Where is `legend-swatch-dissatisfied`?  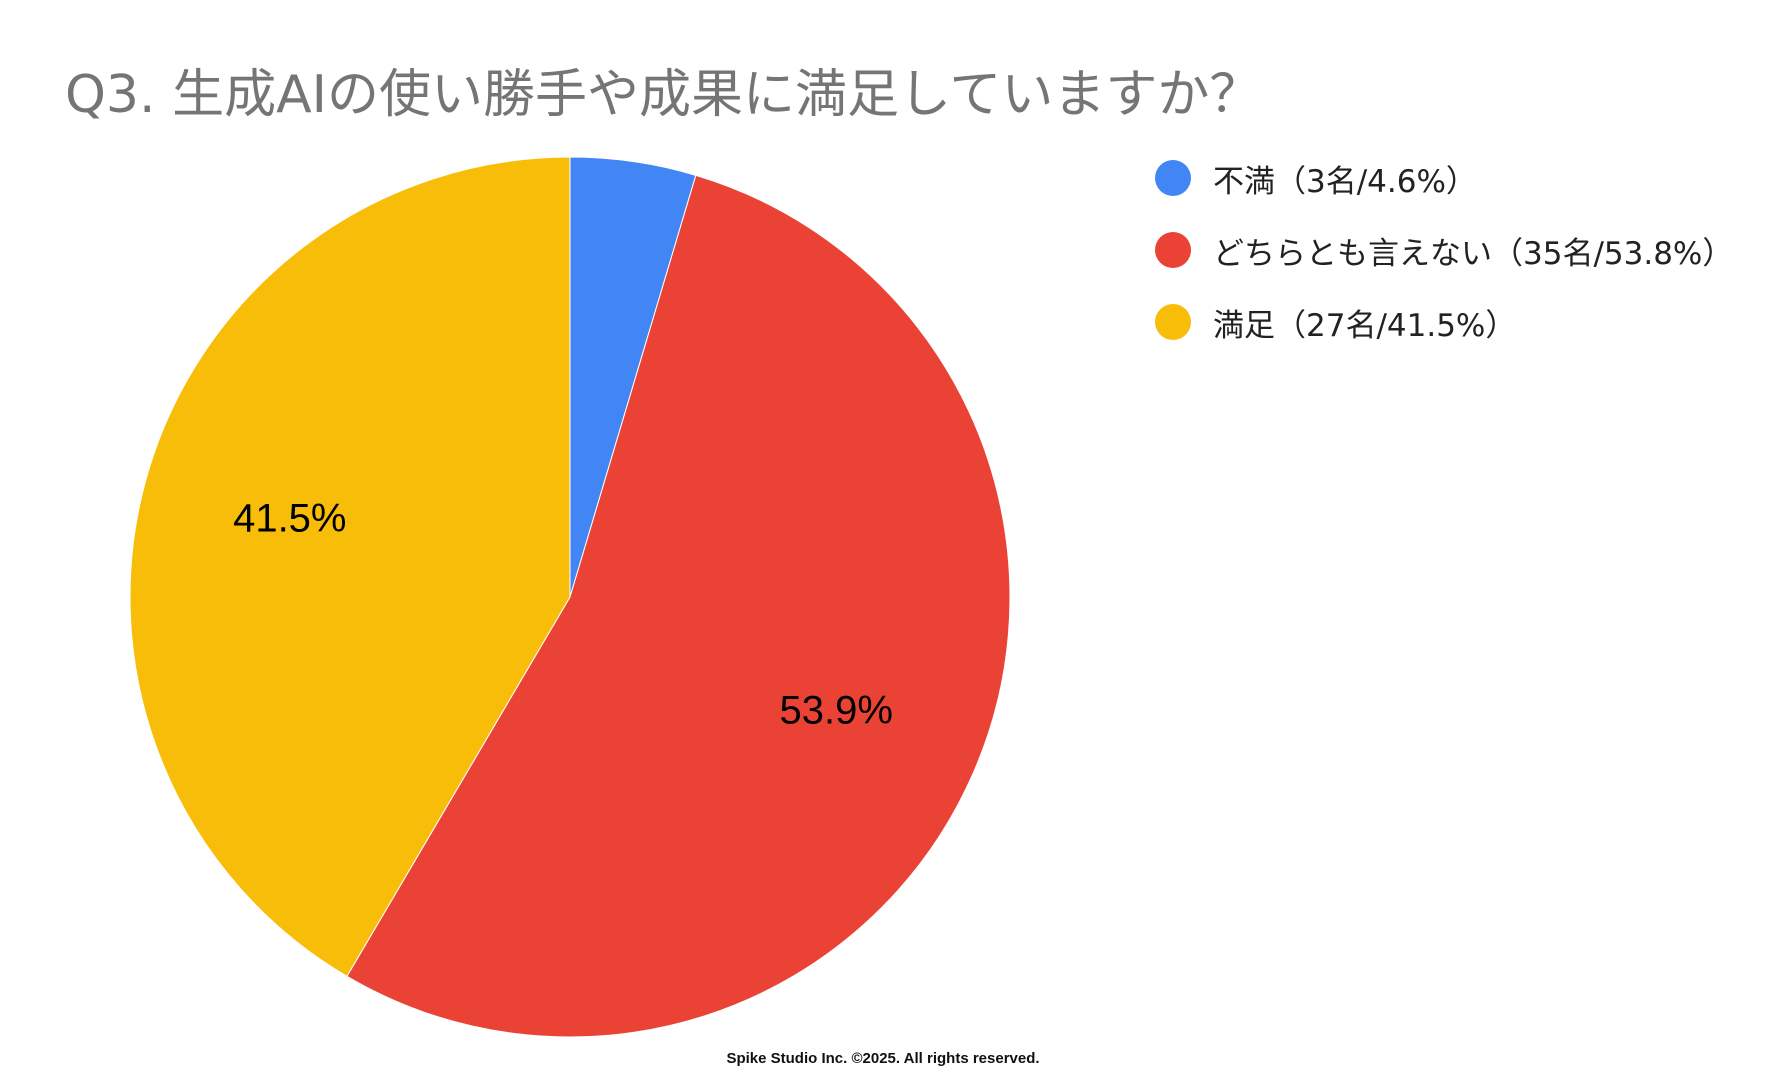
legend-swatch-dissatisfied is located at coordinates (1173, 178).